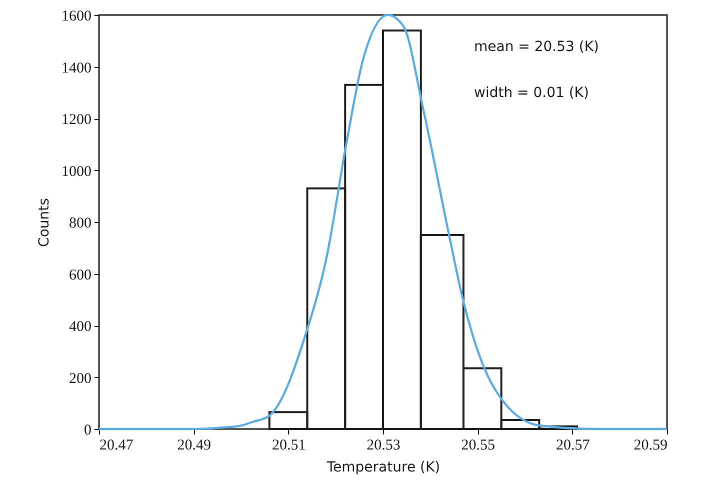 This screenshot has height=488, width=708. Describe the element at coordinates (573, 446) in the screenshot. I see `x-tick-label: 20.57` at that location.